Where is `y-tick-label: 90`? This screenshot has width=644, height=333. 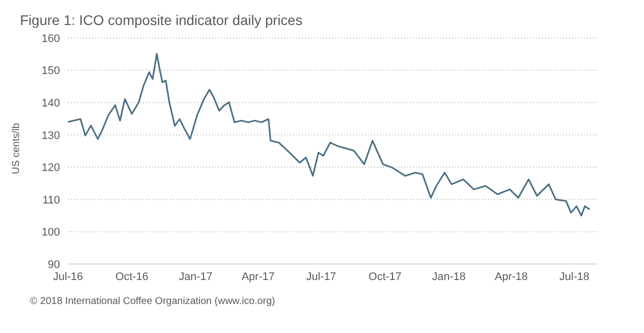
y-tick-label: 90 is located at coordinates (54, 264).